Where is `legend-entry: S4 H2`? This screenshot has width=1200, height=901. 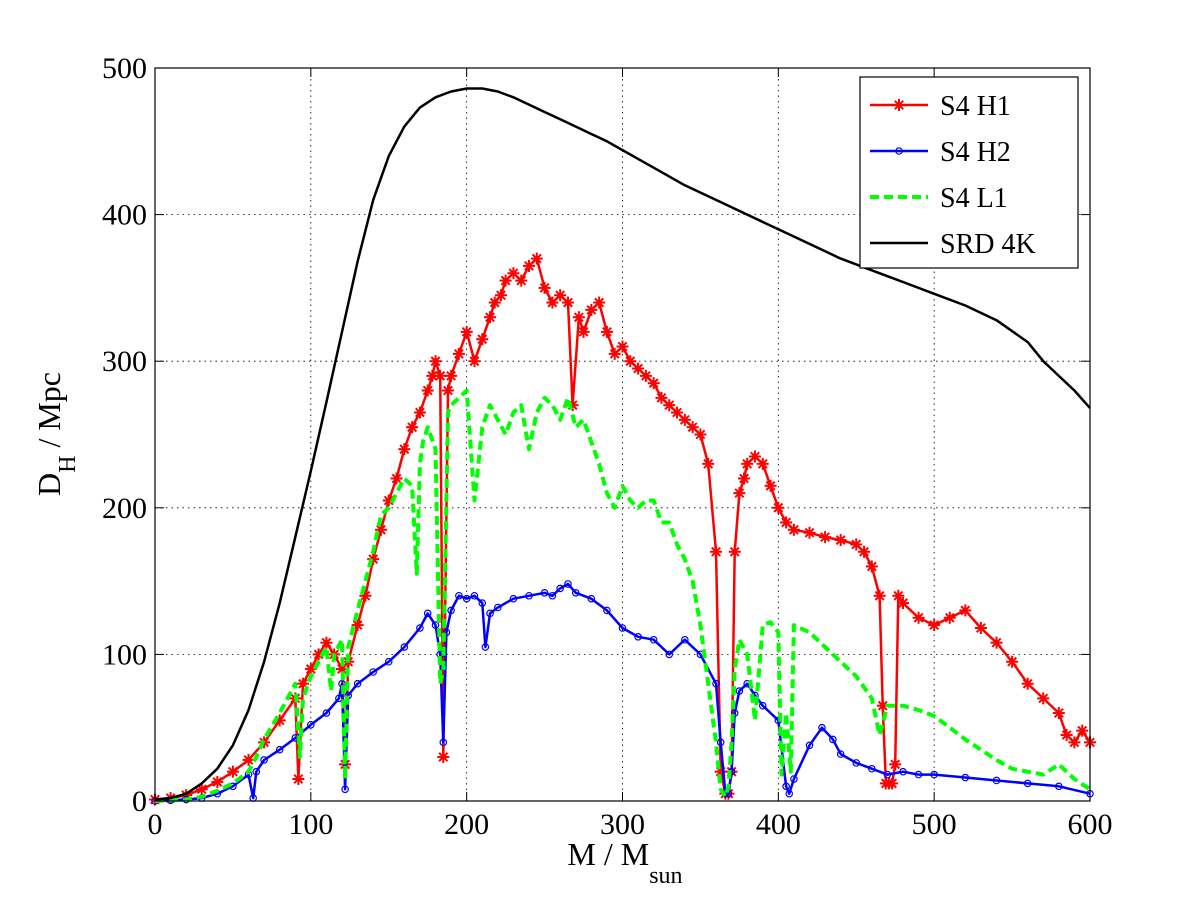 legend-entry: S4 H2 is located at coordinates (940, 152).